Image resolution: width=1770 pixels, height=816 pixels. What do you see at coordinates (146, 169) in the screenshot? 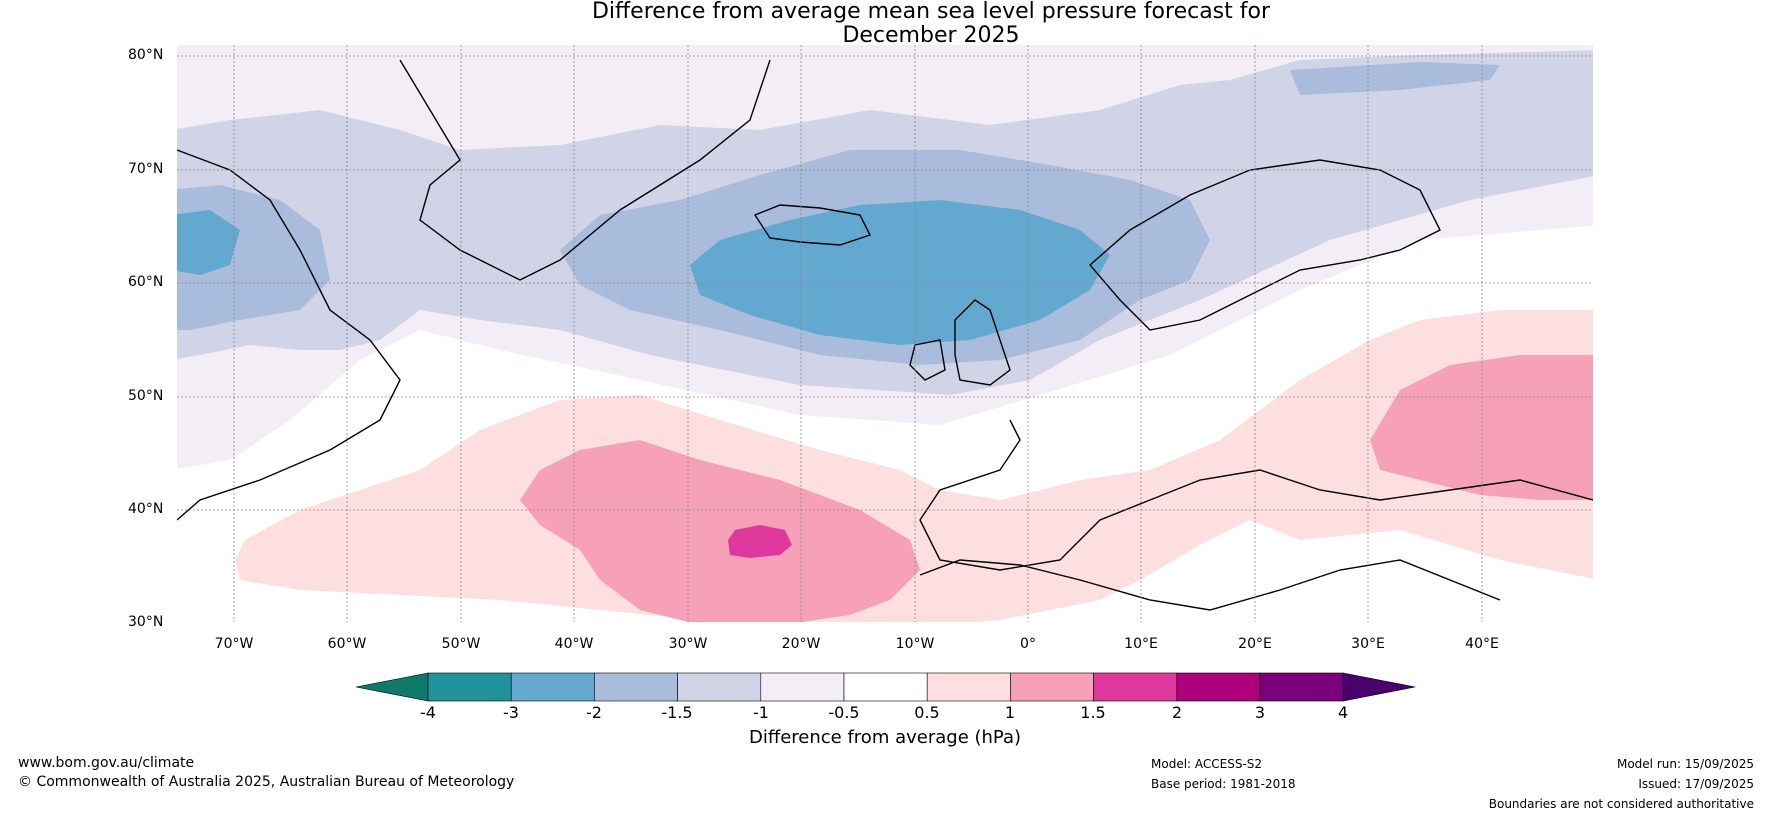
I see `lat-label-70n: 70°N` at bounding box center [146, 169].